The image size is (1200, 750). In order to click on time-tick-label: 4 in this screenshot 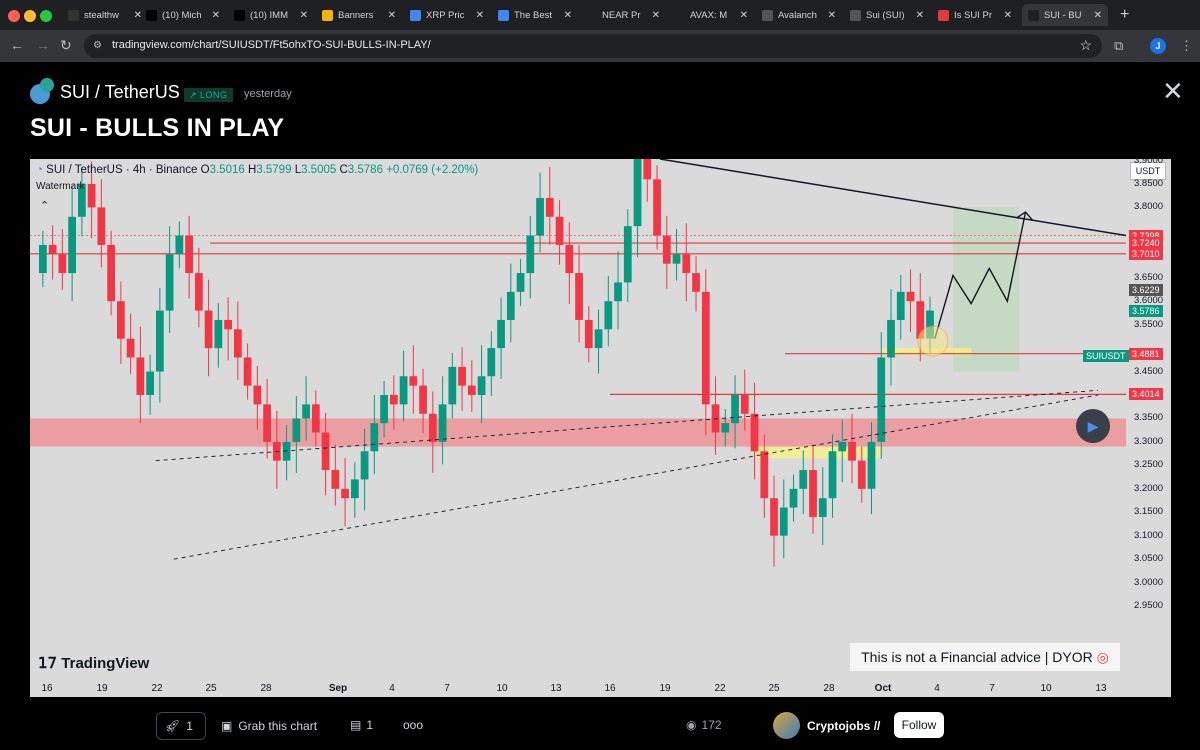, I will do `click(937, 688)`.